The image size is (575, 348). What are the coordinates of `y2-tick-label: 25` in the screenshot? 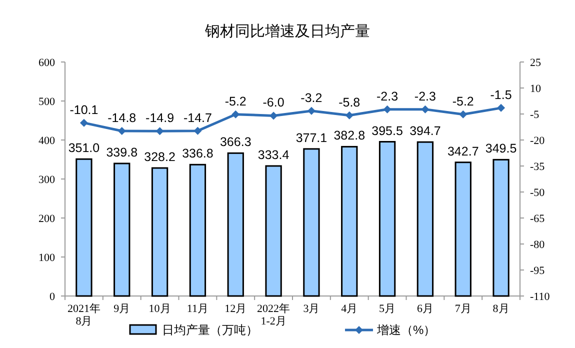 It's located at (536, 63).